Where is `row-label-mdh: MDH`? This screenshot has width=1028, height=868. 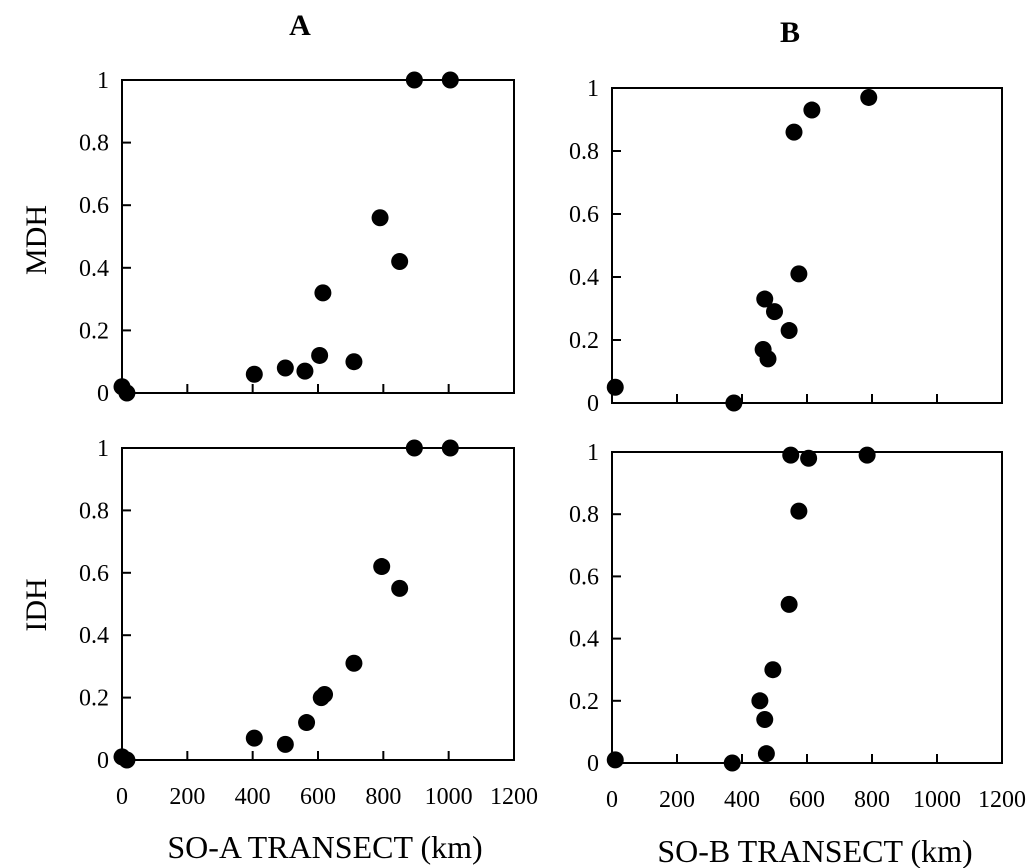 row-label-mdh: MDH is located at coordinates (36, 240).